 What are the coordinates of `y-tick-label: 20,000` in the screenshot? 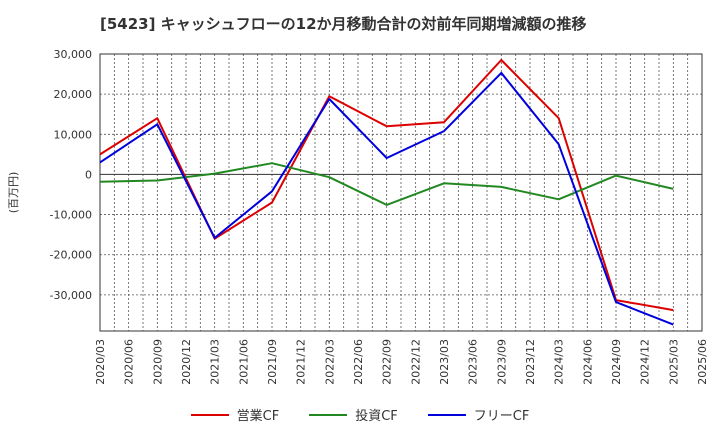 It's located at (73, 94).